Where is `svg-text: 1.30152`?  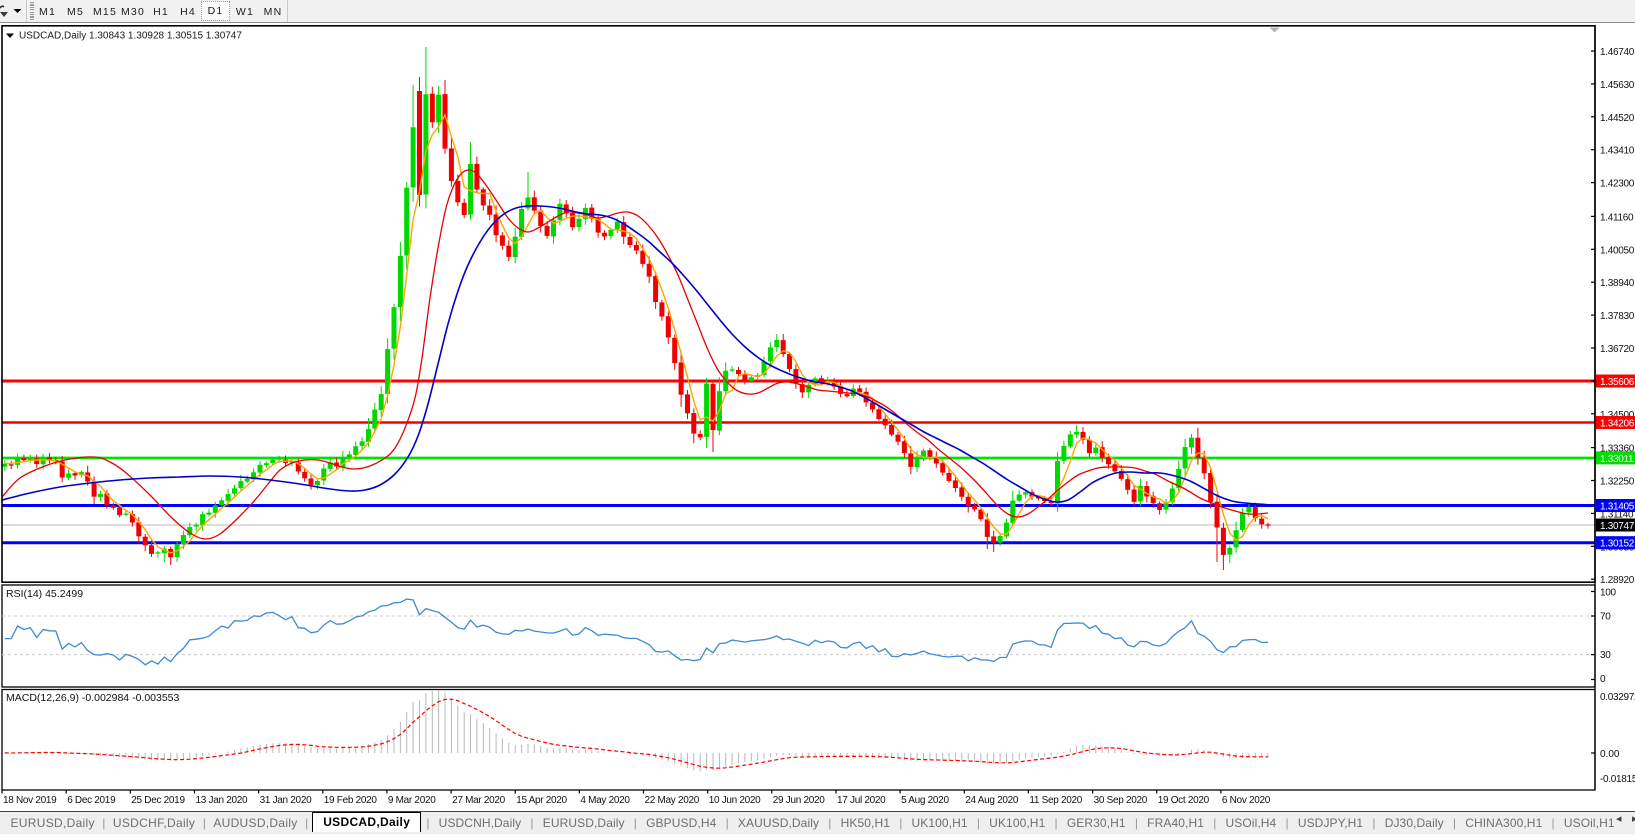 svg-text: 1.30152 is located at coordinates (1617, 544).